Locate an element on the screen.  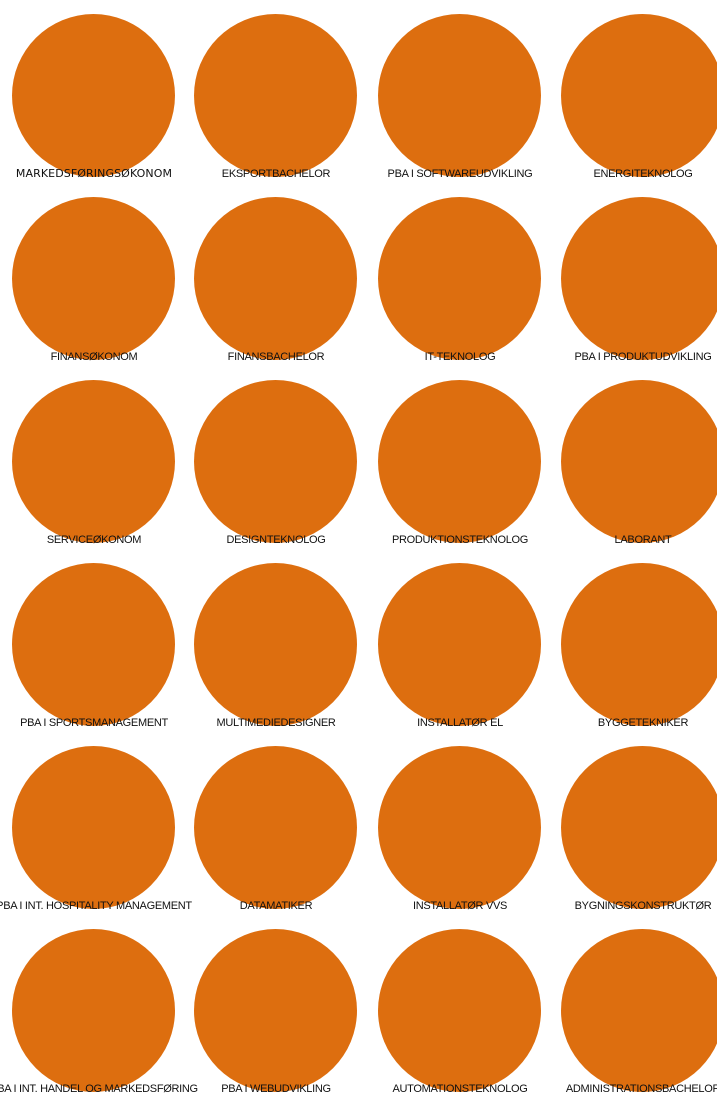
education-tile: DESIGNTEKNOLOG is located at coordinates (276, 460).